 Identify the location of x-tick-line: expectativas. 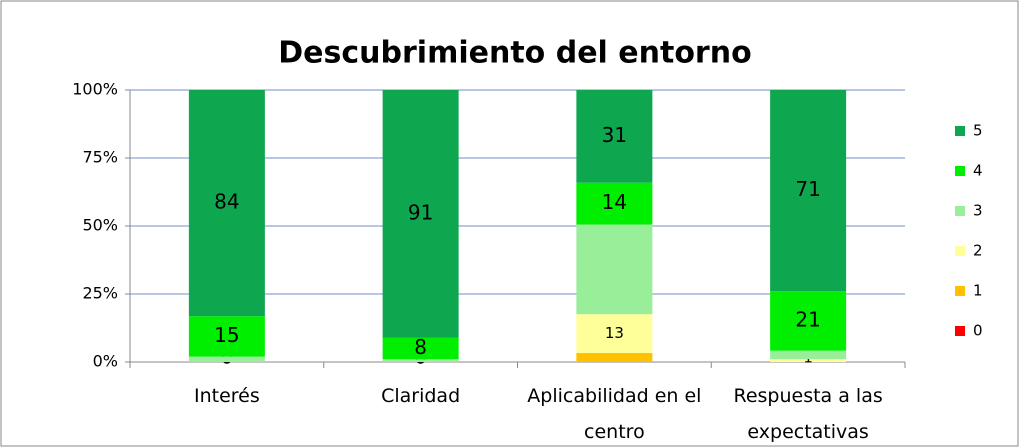
(807, 432).